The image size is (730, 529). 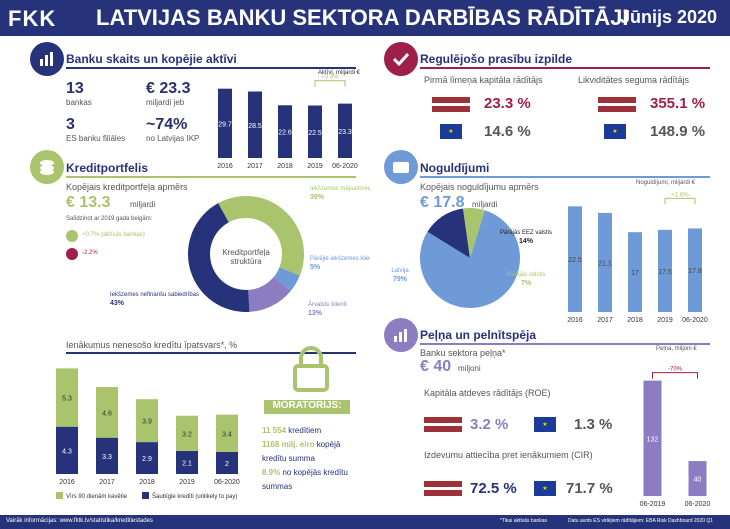 What do you see at coordinates (311, 369) in the screenshot?
I see `lock-icon` at bounding box center [311, 369].